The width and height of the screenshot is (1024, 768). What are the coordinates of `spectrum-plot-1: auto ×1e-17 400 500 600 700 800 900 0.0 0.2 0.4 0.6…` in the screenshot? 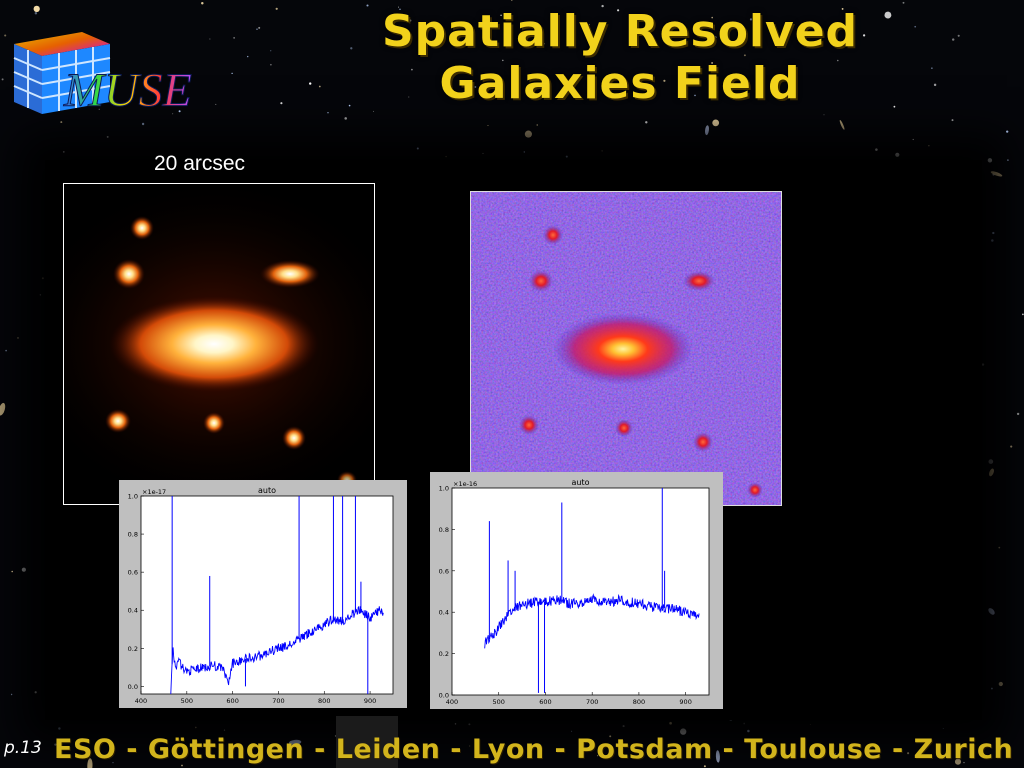 It's located at (263, 594).